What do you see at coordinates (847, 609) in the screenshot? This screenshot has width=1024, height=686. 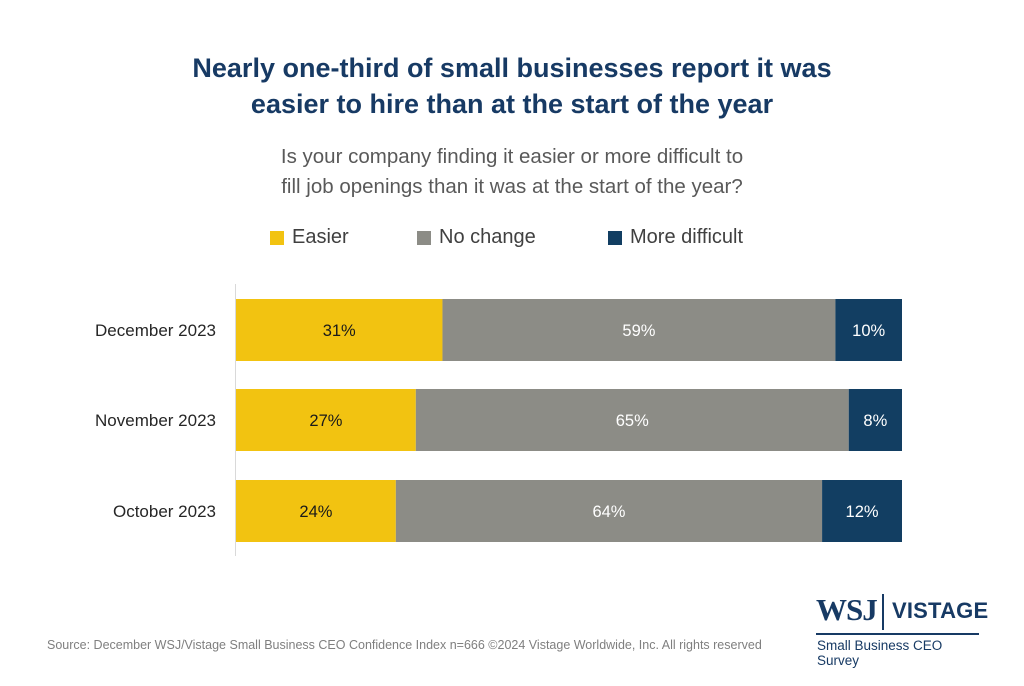 I see `logo-wsj-text: WSJ` at bounding box center [847, 609].